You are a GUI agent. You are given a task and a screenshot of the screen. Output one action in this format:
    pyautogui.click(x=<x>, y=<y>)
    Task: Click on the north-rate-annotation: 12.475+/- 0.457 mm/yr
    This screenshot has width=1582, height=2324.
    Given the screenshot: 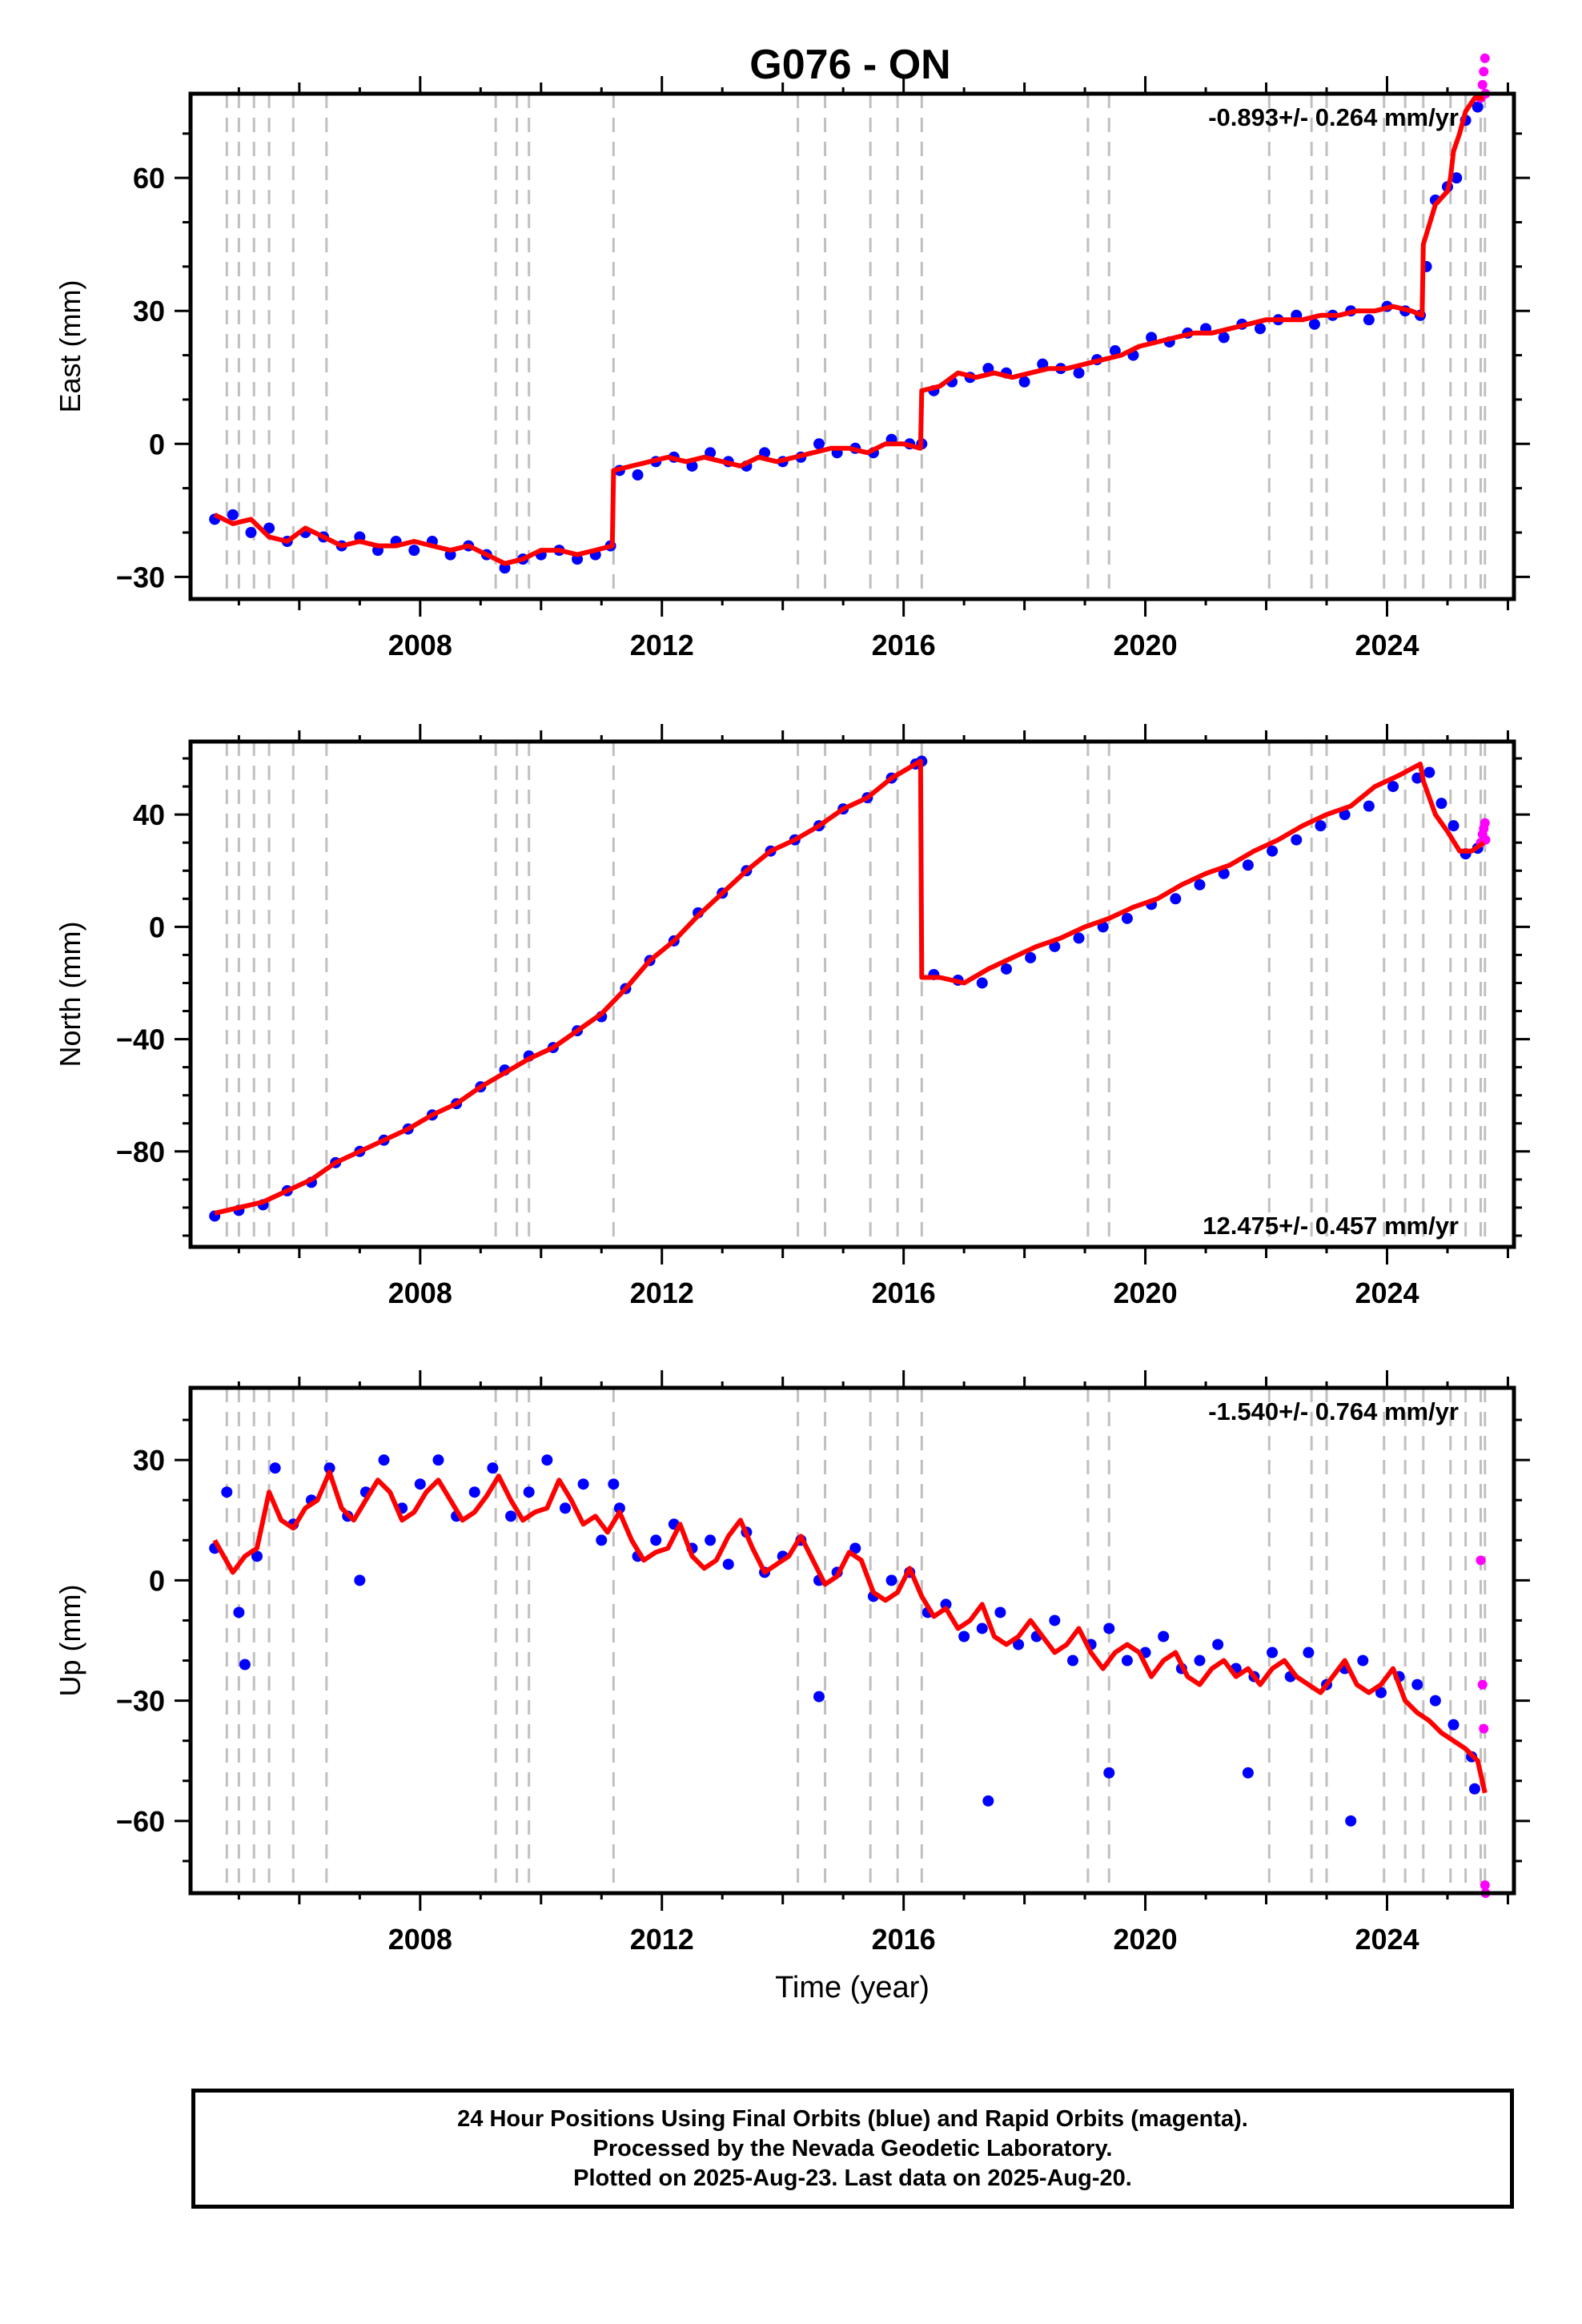 What is the action you would take?
    pyautogui.click(x=1331, y=1226)
    